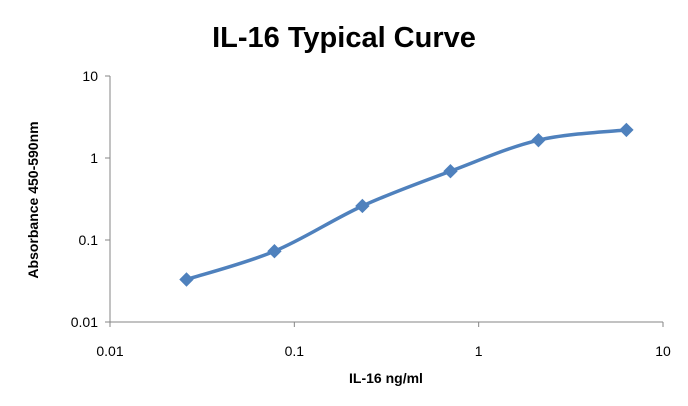  I want to click on x-tick-label: 0.01, so click(109, 351).